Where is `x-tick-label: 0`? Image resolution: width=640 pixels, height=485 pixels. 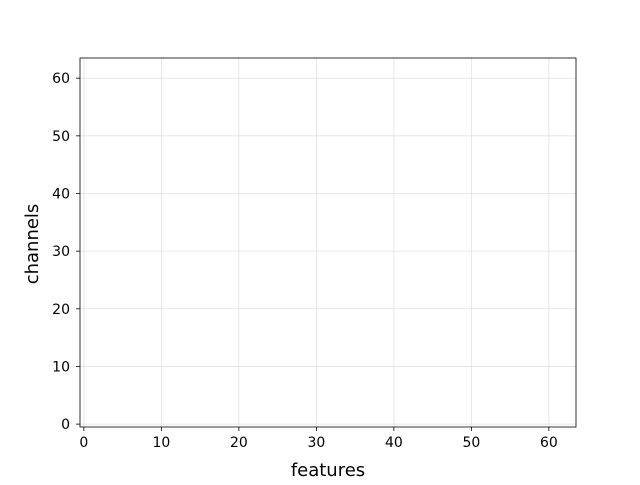 x-tick-label: 0 is located at coordinates (83, 443).